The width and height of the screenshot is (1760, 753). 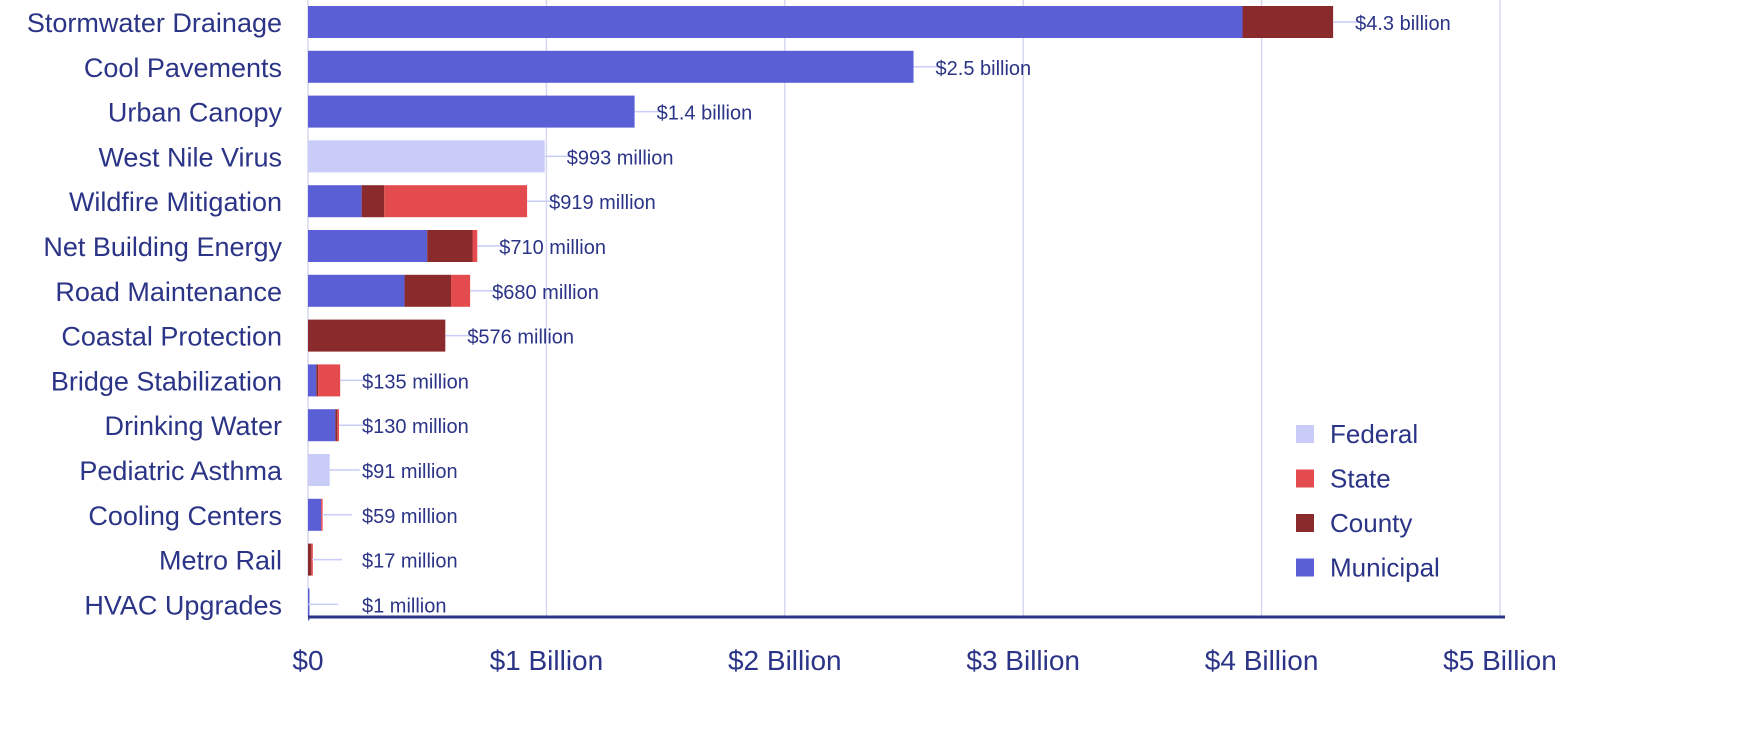 What do you see at coordinates (190, 157) in the screenshot?
I see `category-label-west-nile-virus: West Nile Virus` at bounding box center [190, 157].